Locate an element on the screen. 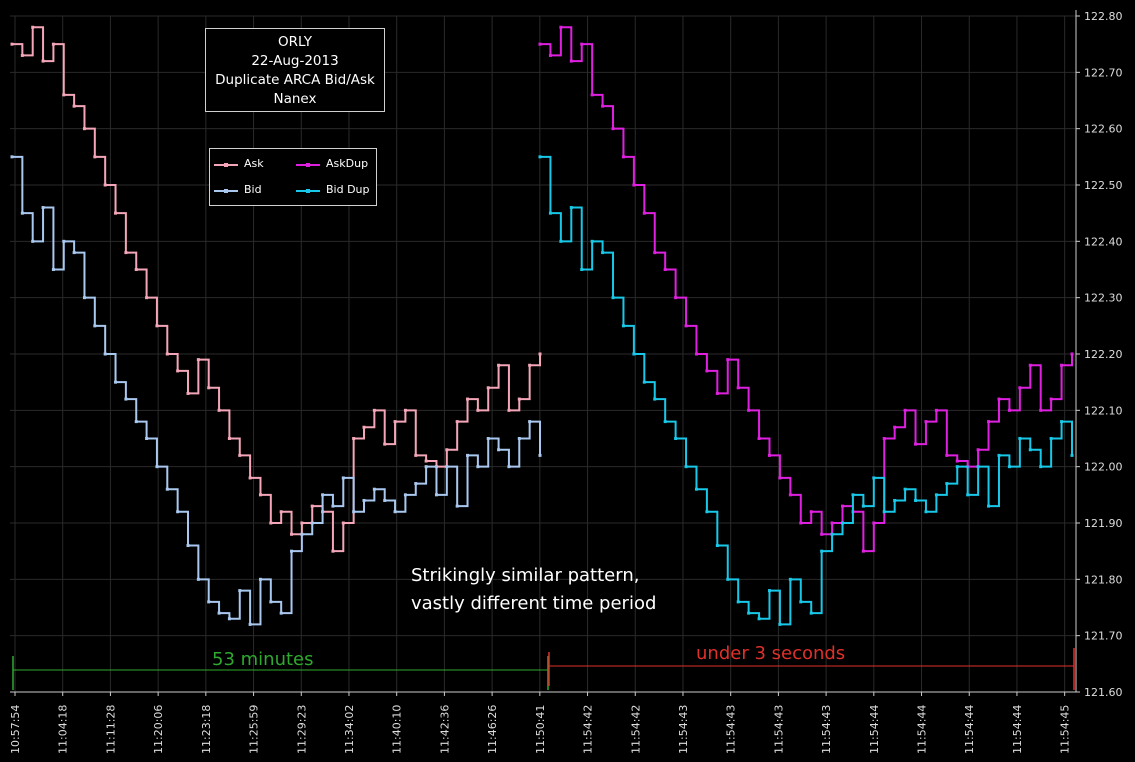 This screenshot has height=762, width=1135. legend-label-biddup: Bid Dup is located at coordinates (348, 189).